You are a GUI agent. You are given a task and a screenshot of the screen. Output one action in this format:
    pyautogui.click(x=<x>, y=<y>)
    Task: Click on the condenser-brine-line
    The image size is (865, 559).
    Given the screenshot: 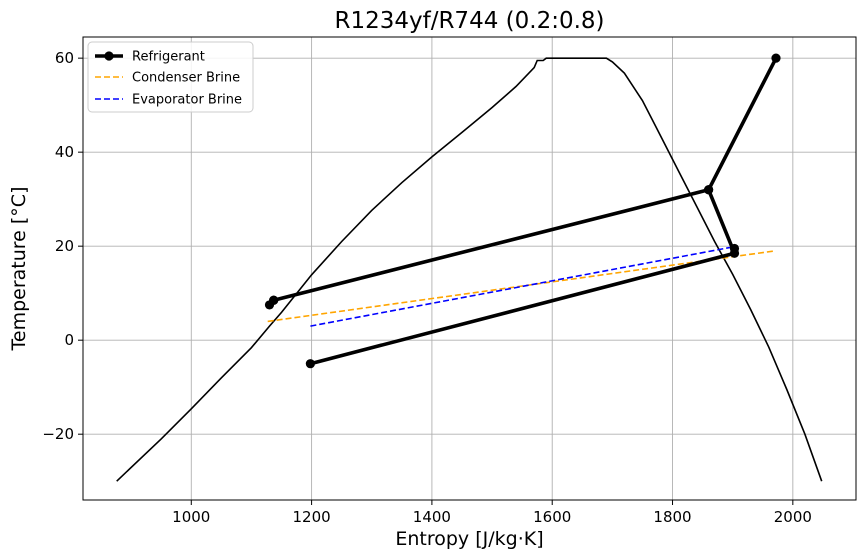 What is the action you would take?
    pyautogui.click(x=521, y=286)
    